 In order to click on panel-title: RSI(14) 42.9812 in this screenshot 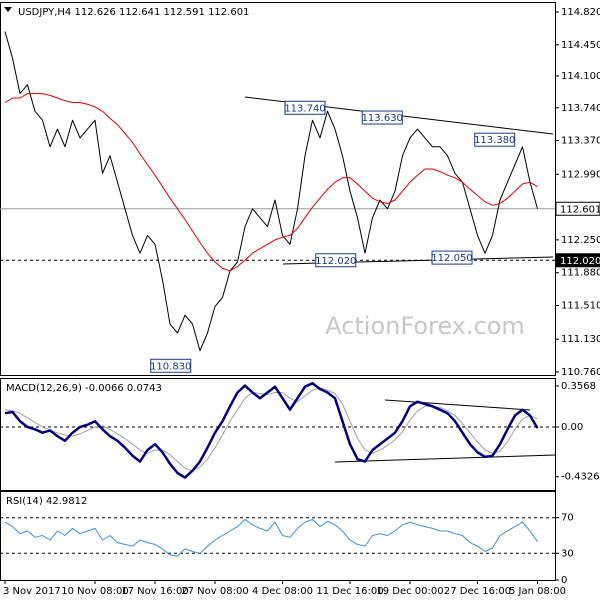, I will do `click(46, 501)`.